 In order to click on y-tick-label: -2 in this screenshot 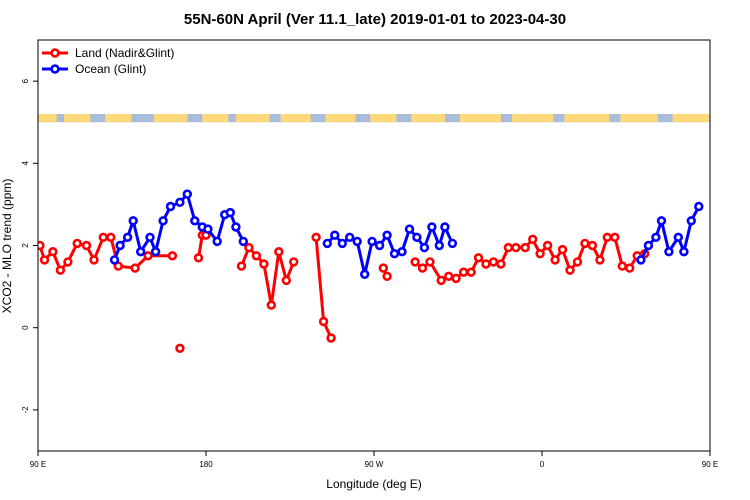, I will do `click(25, 410)`.